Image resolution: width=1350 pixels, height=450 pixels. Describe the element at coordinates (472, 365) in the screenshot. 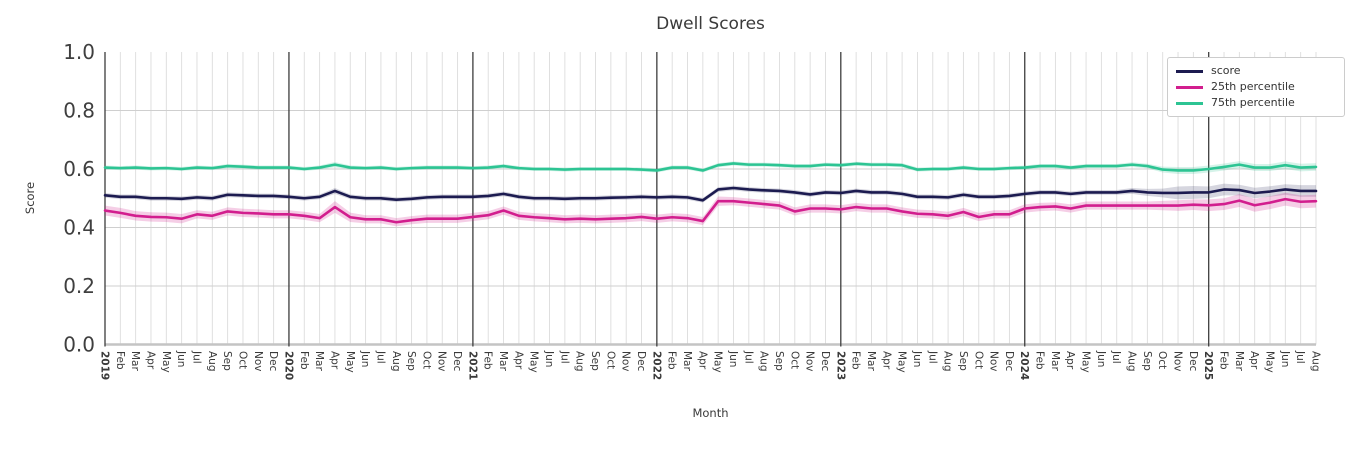

I see `svg-text: 2021` at that location.